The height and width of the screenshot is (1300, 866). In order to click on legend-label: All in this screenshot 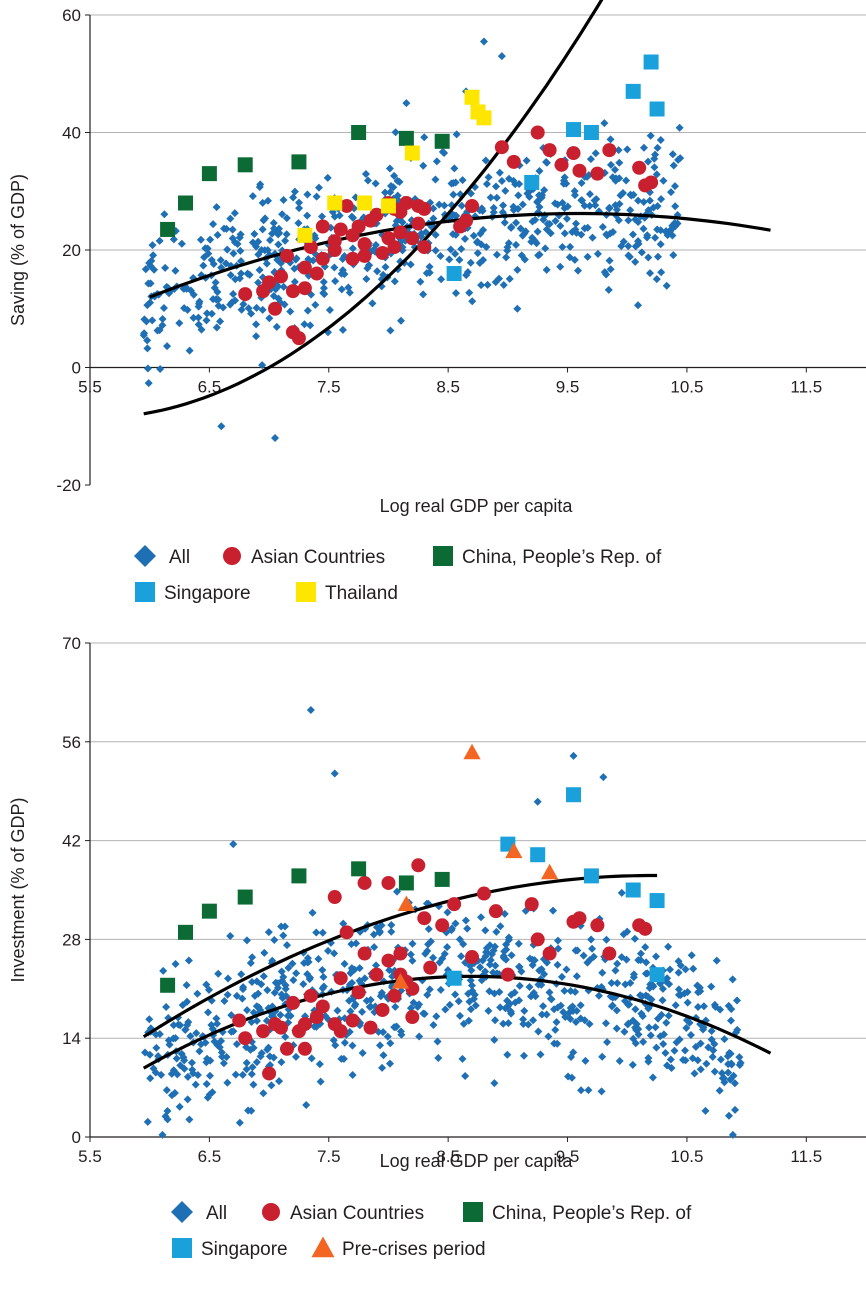, I will do `click(216, 1213)`.